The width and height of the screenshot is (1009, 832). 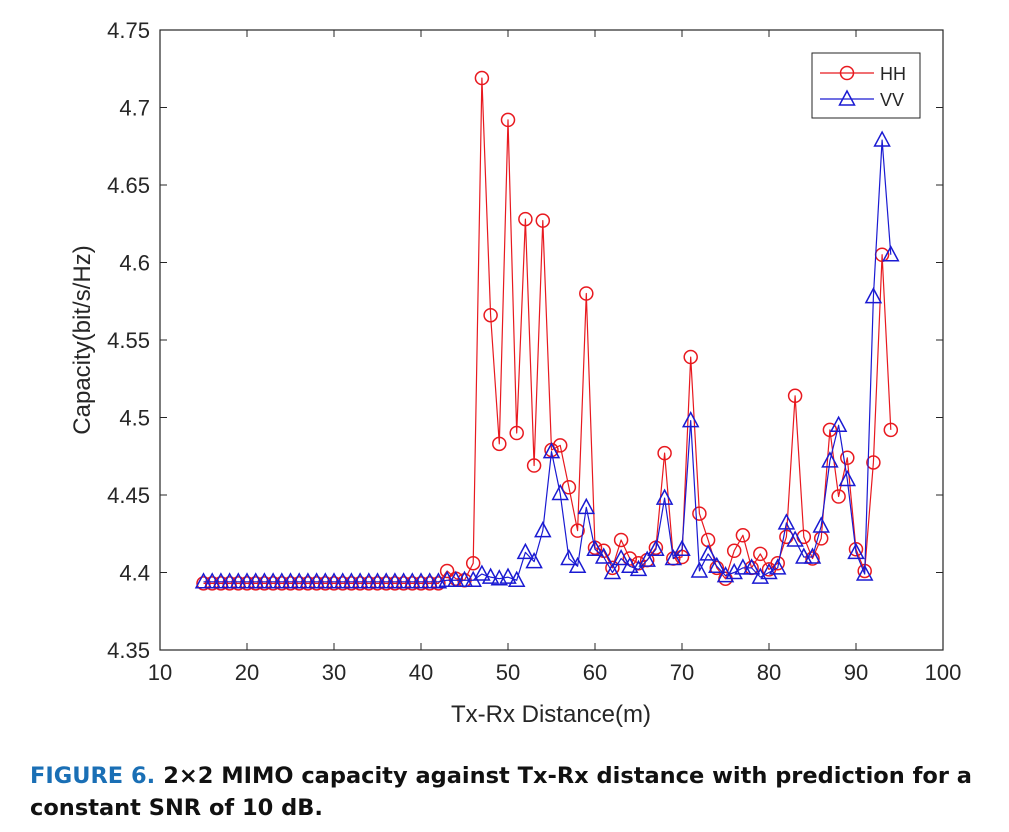 What do you see at coordinates (856, 672) in the screenshot?
I see `x-tick-label: 90` at bounding box center [856, 672].